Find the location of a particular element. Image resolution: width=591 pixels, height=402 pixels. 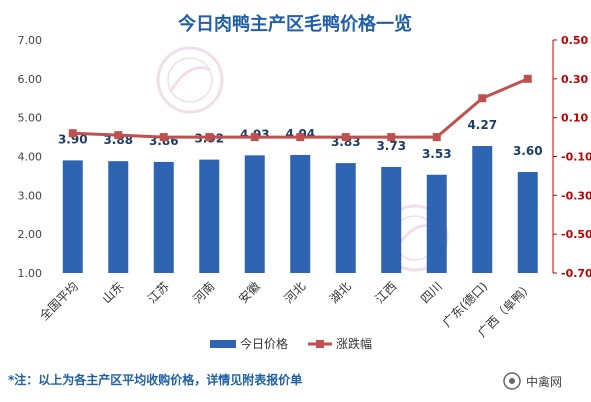

y-left-tick-label: 1.00 is located at coordinates (30, 273).